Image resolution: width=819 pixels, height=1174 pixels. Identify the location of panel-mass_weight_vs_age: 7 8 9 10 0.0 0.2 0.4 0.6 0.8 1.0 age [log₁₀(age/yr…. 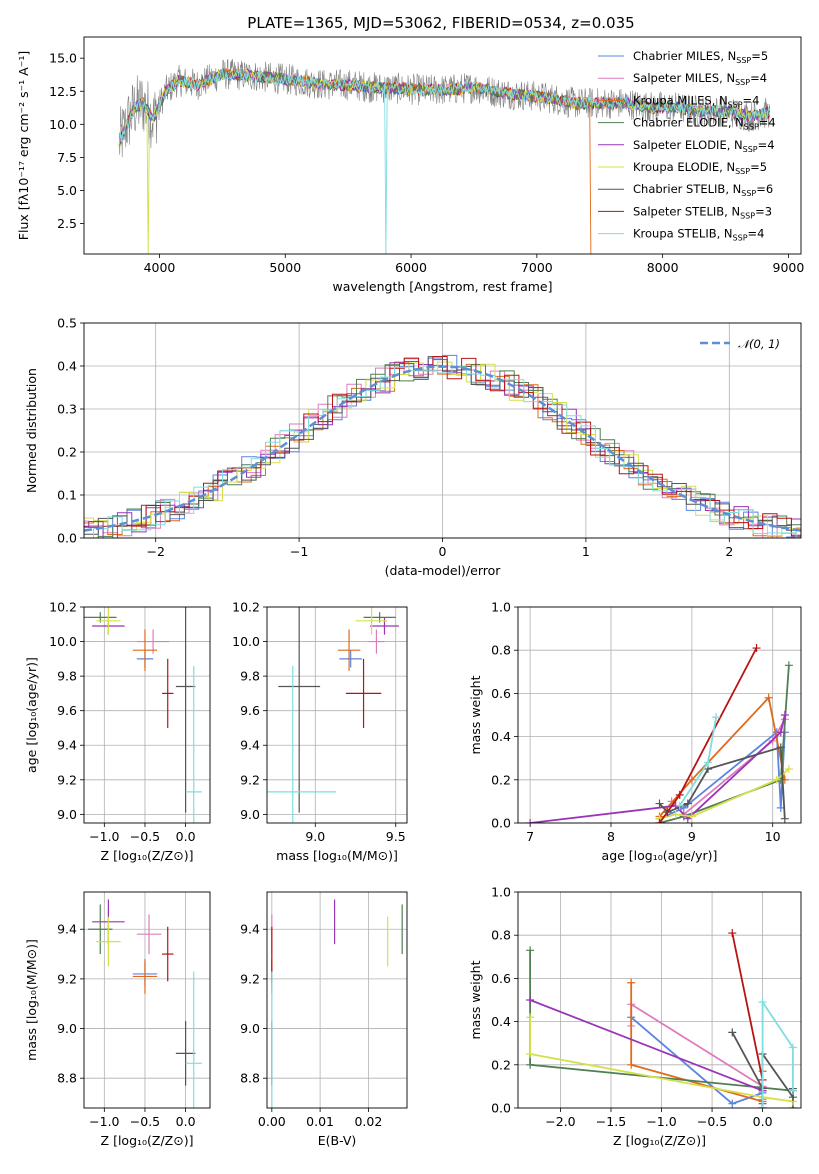
(635, 731).